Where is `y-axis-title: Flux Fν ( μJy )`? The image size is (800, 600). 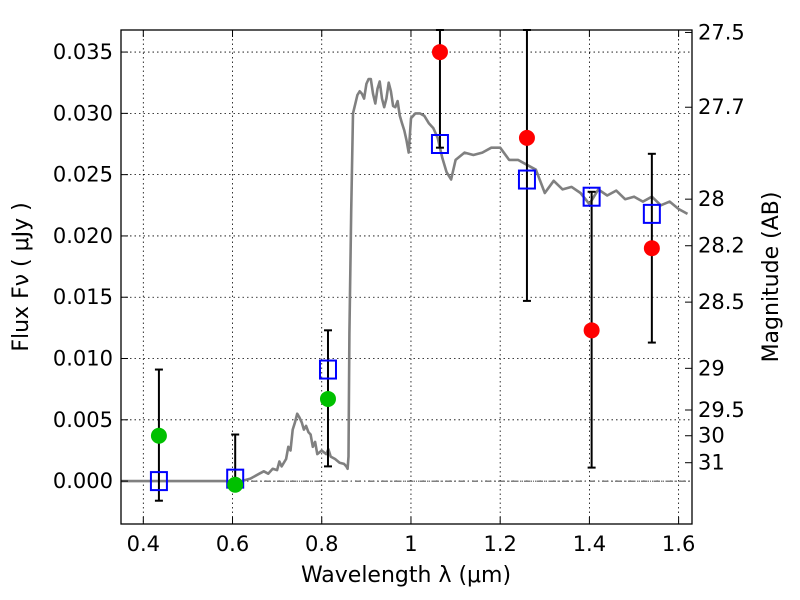
y-axis-title: Flux Fν ( μJy ) is located at coordinates (21, 276).